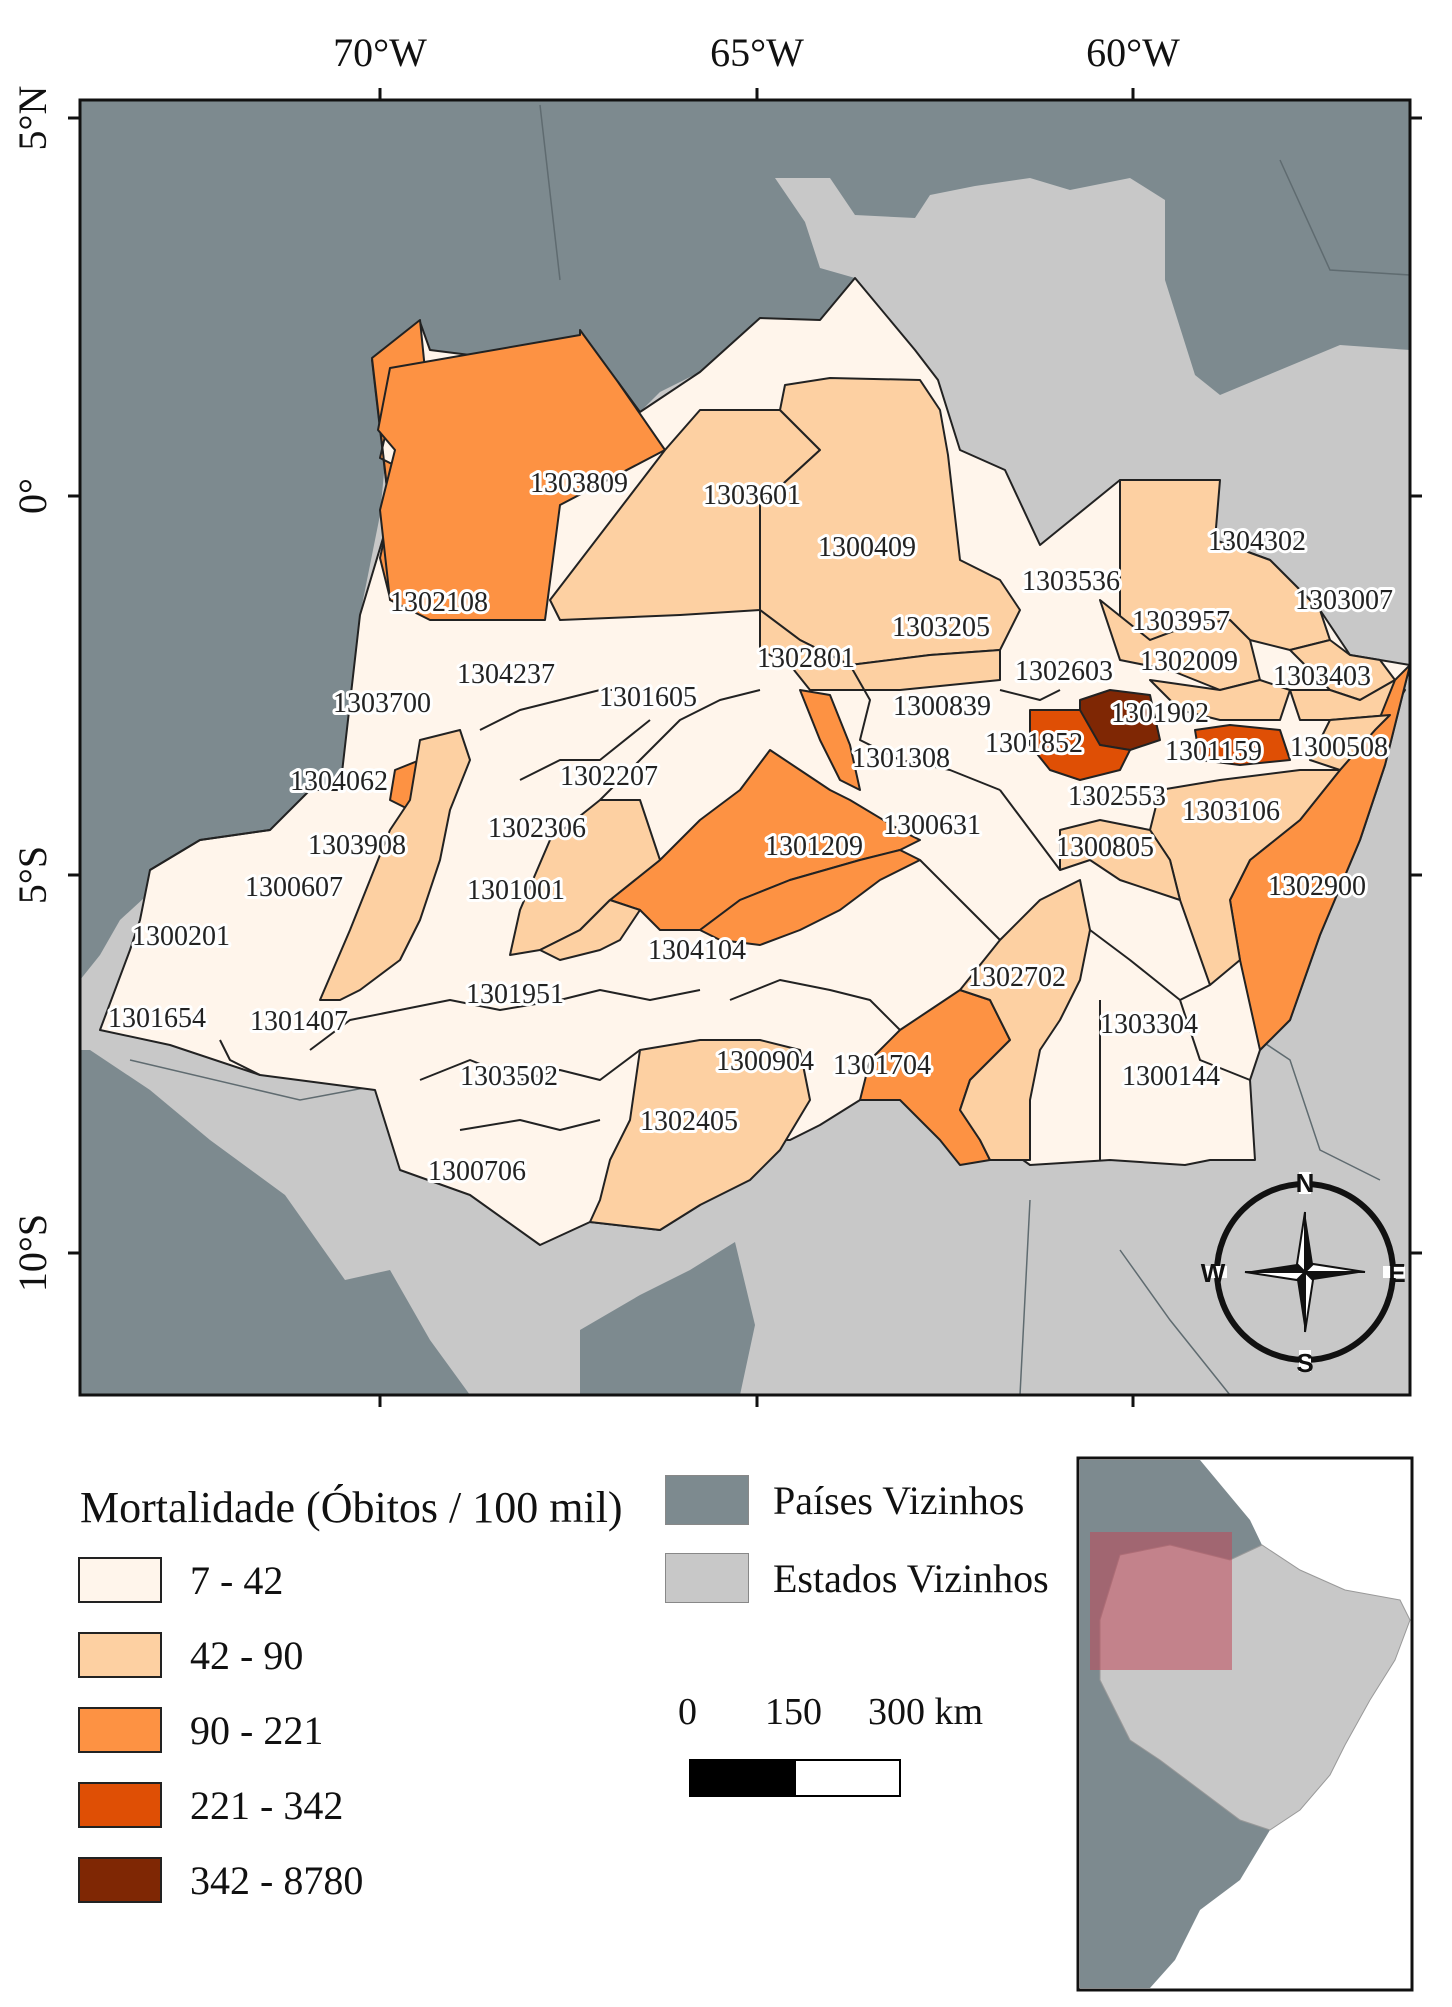  Describe the element at coordinates (1317, 886) in the screenshot. I see `label-1302900: 1302900` at that location.